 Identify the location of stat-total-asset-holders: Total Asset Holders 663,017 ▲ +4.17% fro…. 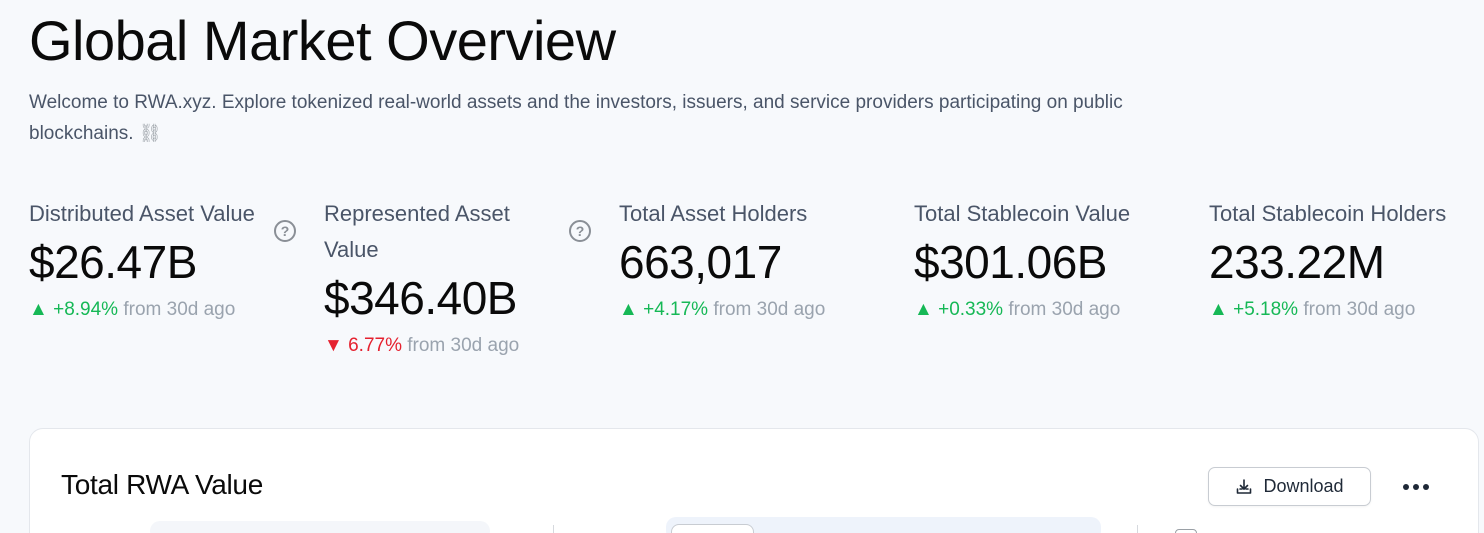
(759, 260).